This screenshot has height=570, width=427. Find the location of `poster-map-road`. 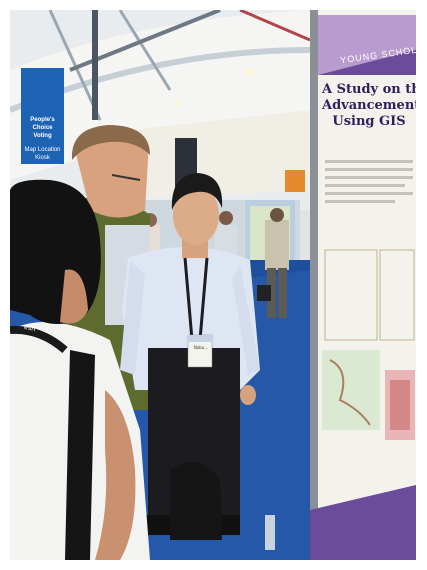

poster-map-road is located at coordinates (350, 392).